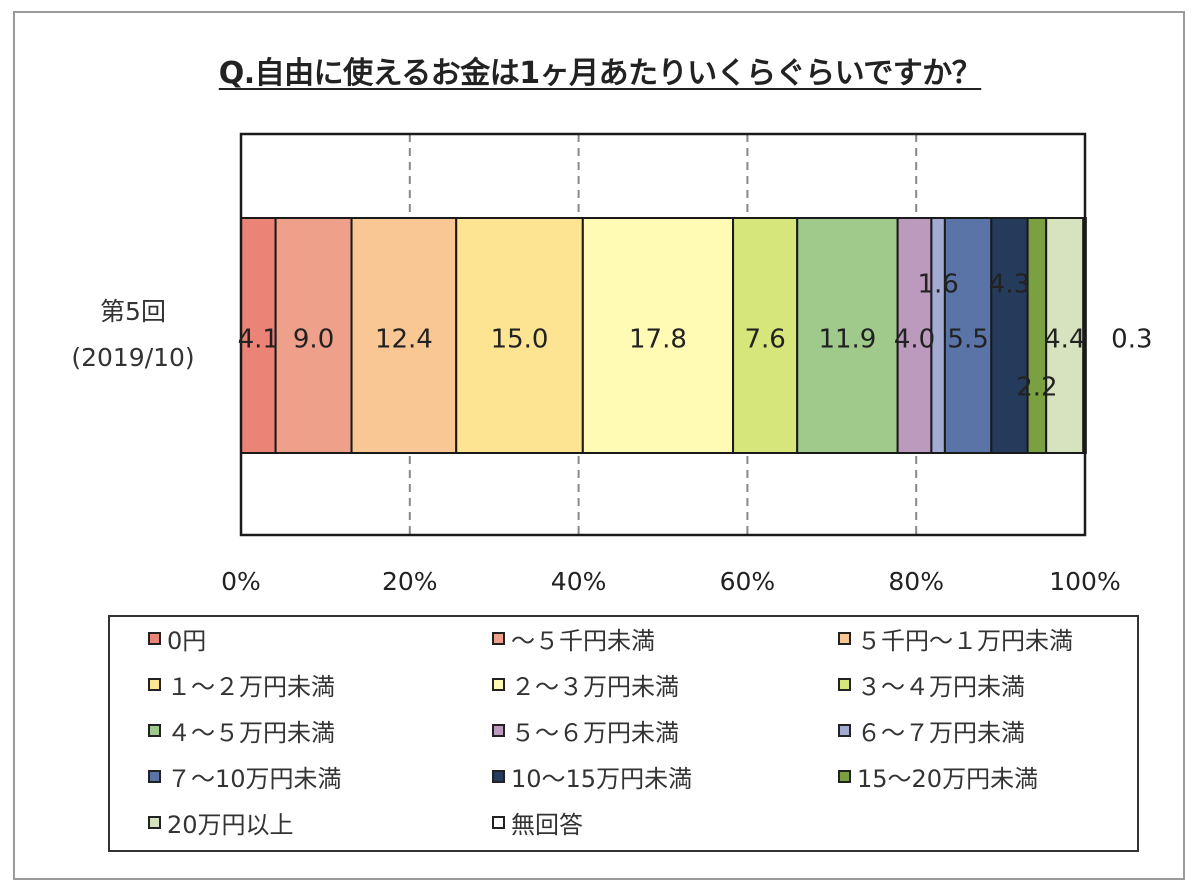  I want to click on legend-label: １～２万円未満, so click(251, 687).